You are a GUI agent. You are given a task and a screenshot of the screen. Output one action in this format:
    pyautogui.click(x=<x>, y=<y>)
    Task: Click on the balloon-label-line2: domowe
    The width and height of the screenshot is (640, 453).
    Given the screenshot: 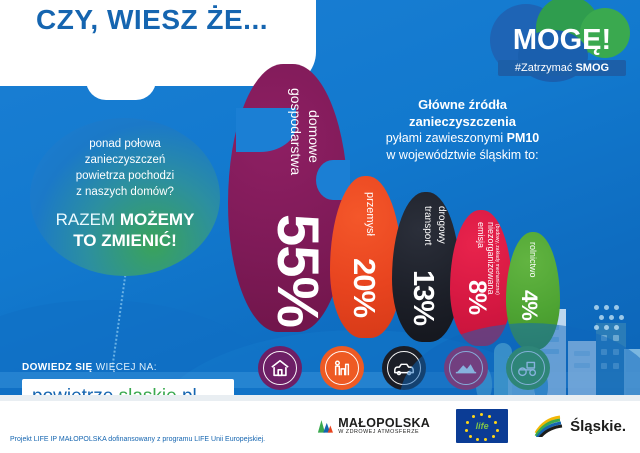 What is the action you would take?
    pyautogui.click(x=314, y=136)
    